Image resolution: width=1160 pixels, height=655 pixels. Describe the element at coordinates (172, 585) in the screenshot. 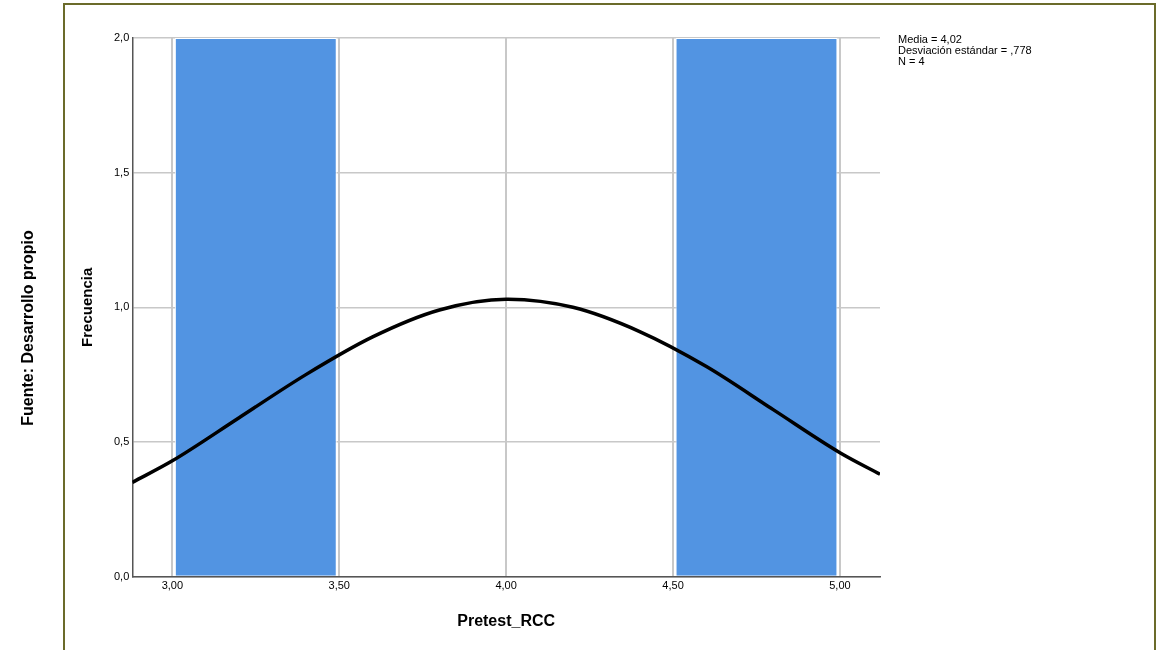

I see `x-tick-label: 3,00` at that location.